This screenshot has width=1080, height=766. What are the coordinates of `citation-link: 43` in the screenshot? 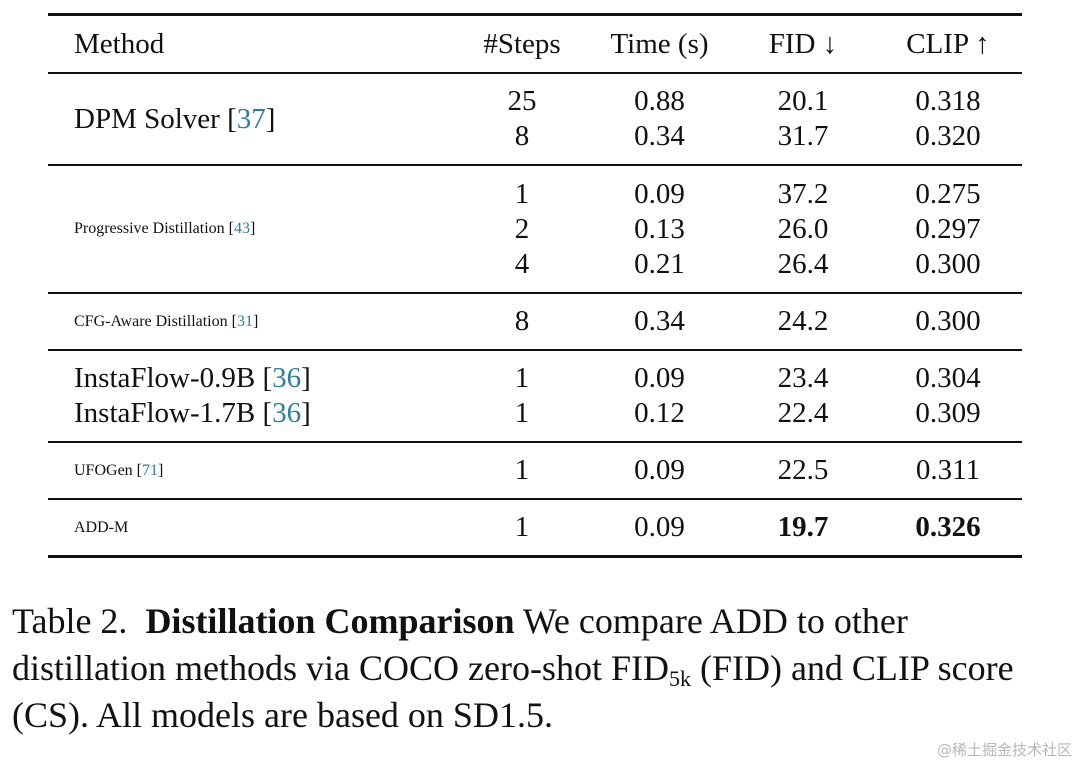 It's located at (241, 228).